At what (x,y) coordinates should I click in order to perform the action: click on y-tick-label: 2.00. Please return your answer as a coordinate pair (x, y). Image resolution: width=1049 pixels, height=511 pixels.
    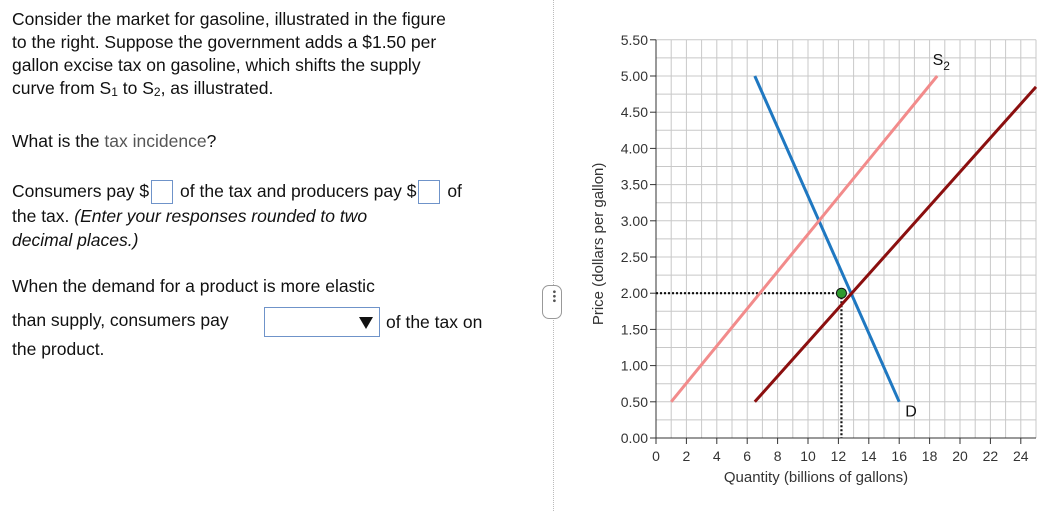
    Looking at the image, I should click on (634, 293).